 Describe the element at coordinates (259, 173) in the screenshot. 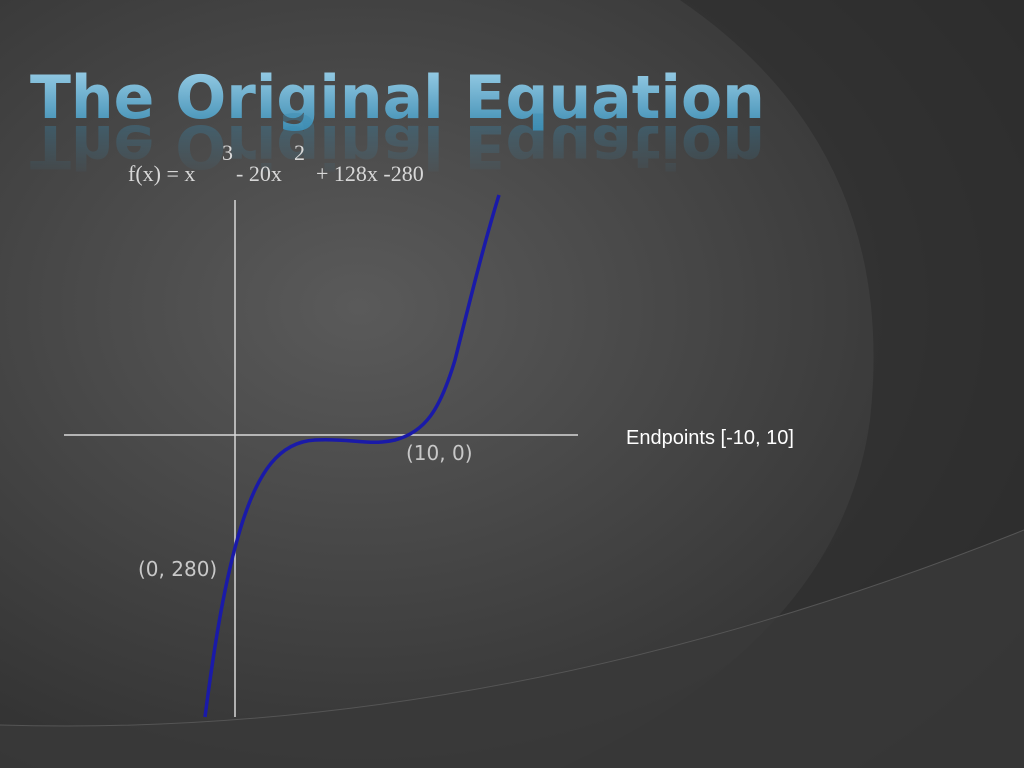

I see `equation-part: - 20x` at that location.